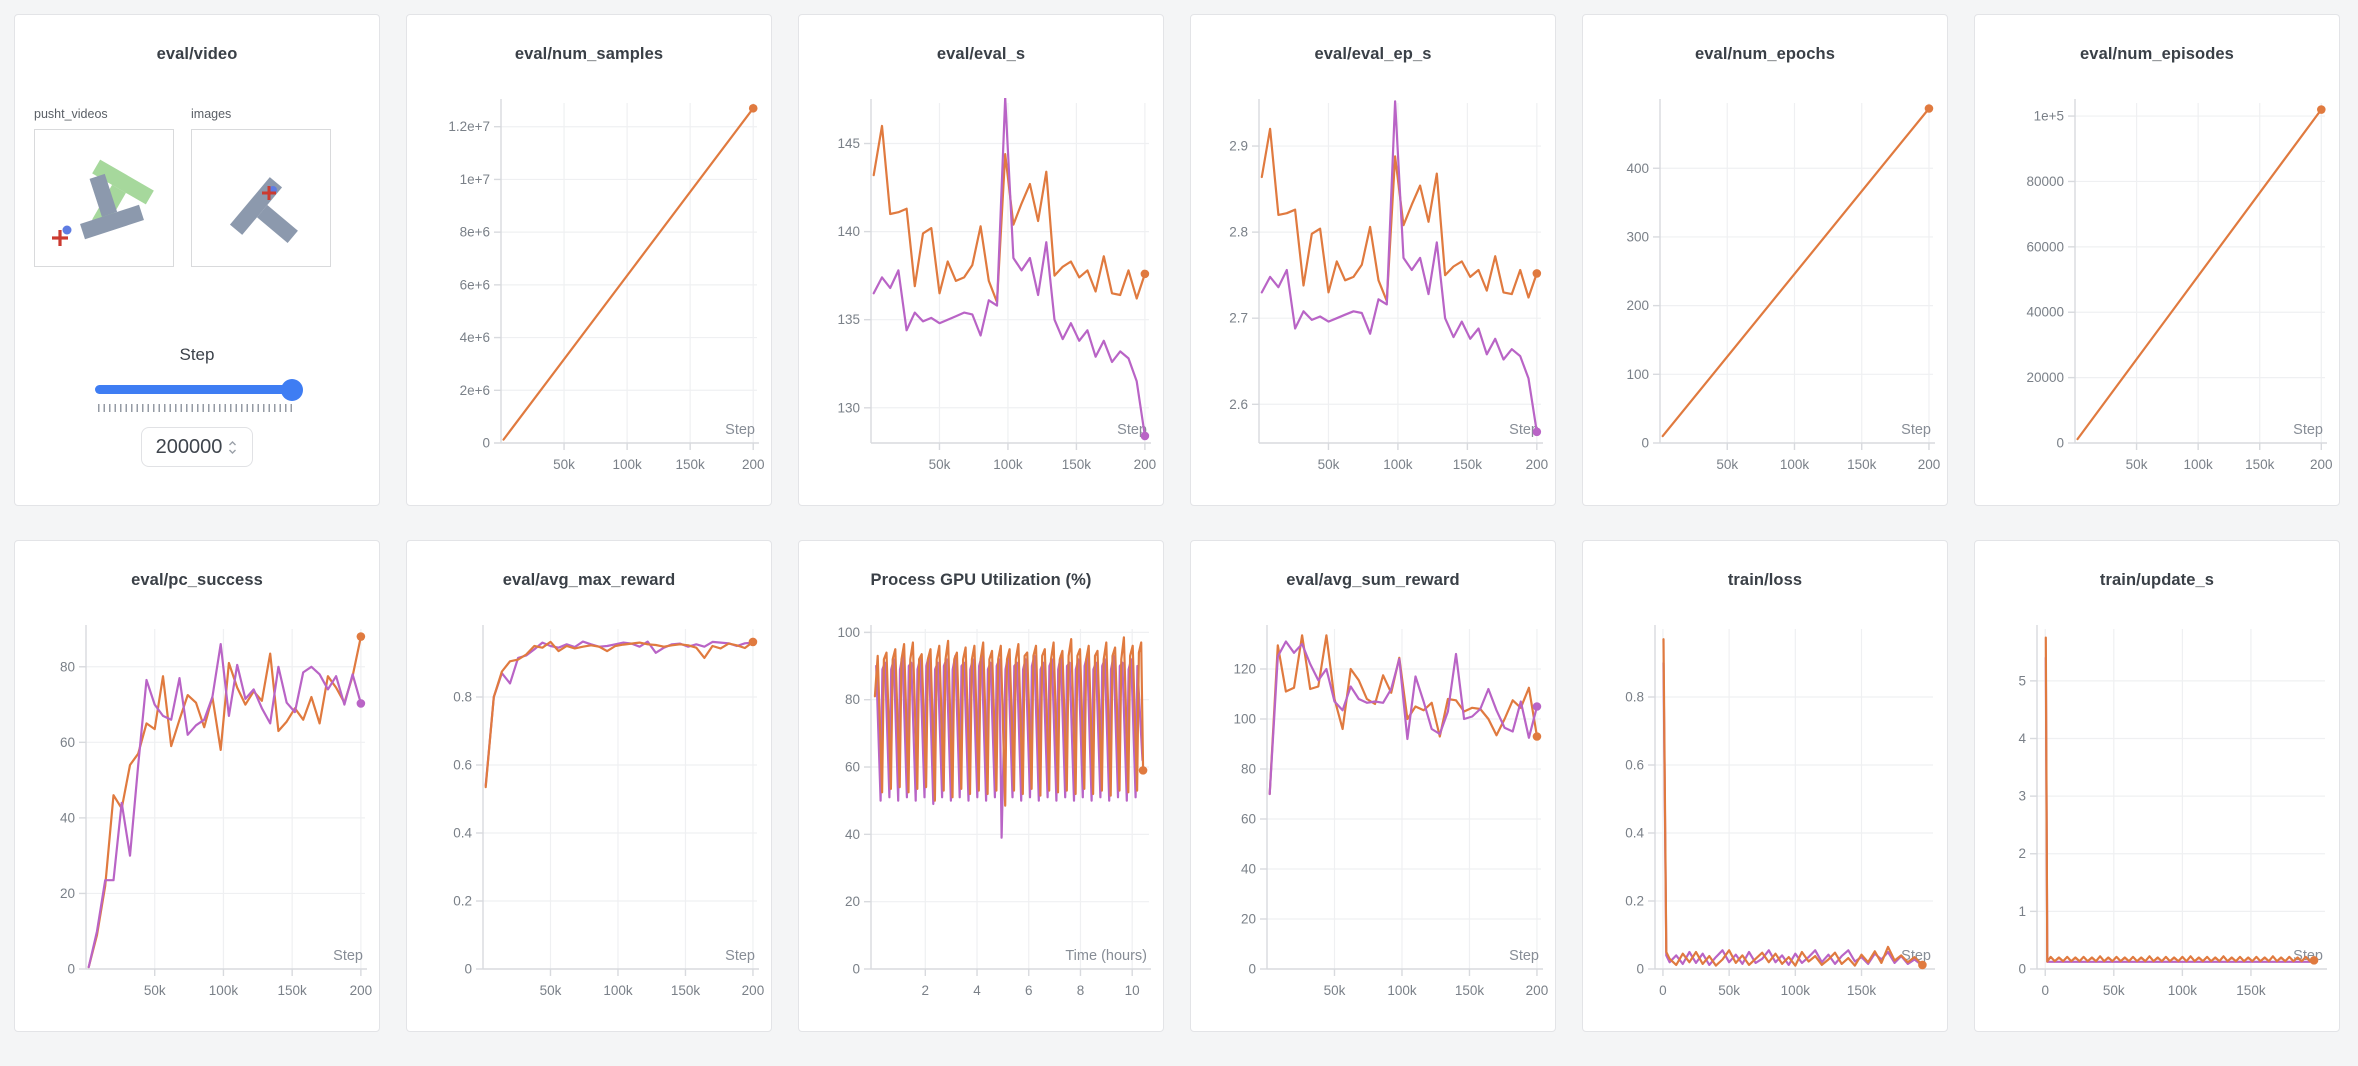  I want to click on svg-text: 80, so click(1248, 769).